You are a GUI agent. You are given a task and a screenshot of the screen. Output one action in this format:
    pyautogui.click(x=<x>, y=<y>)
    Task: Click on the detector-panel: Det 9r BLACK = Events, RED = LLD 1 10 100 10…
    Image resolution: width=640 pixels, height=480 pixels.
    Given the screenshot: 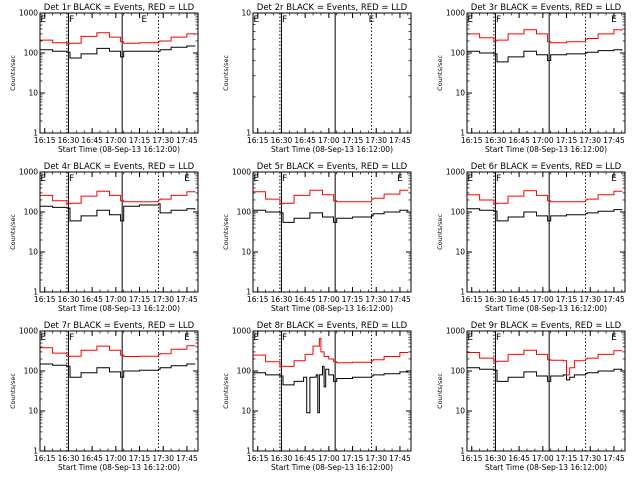 What is the action you would take?
    pyautogui.click(x=531, y=396)
    